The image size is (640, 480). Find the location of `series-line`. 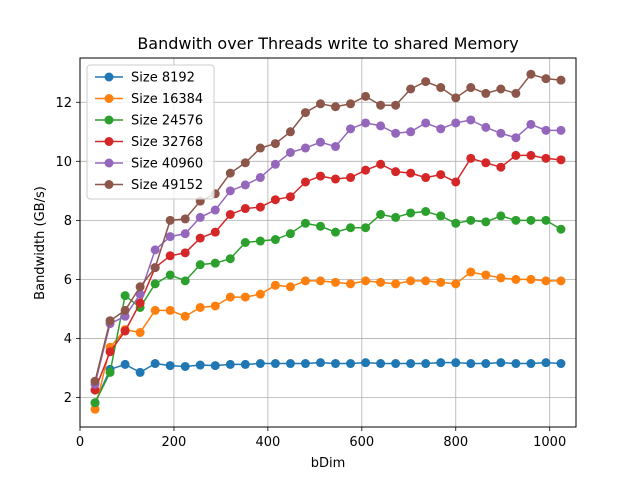

series-line is located at coordinates (328, 382).